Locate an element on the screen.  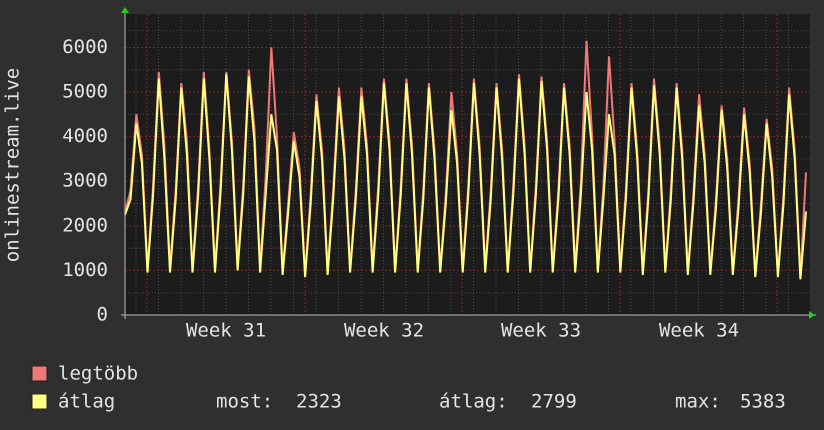
x-tick-label: Week 32 is located at coordinates (384, 331).